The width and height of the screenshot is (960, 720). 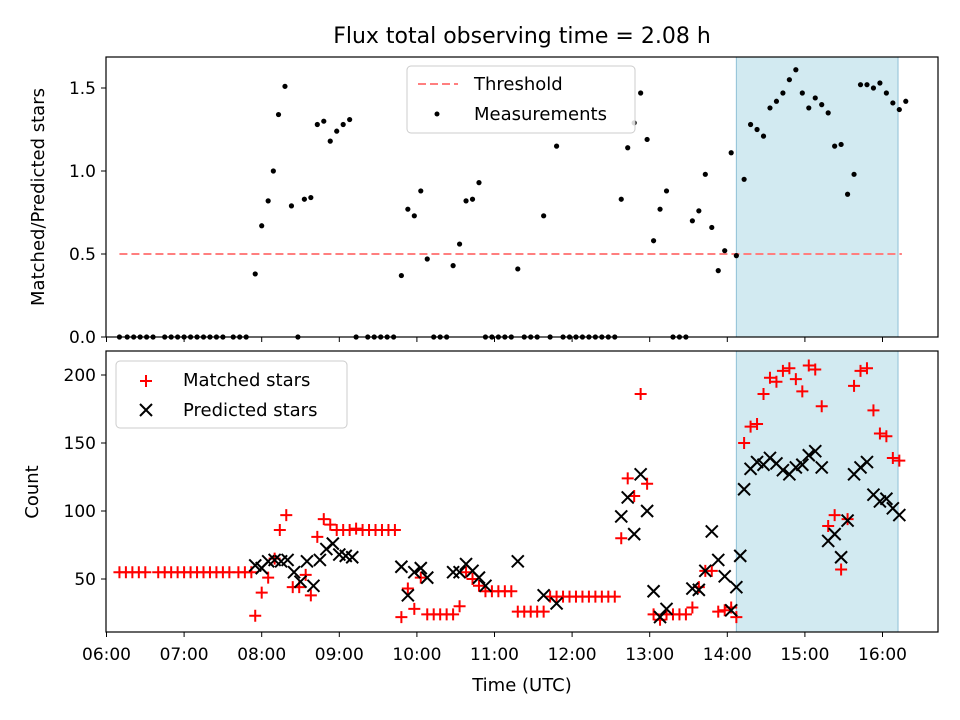 I want to click on threshold-legend-label: Threshold, so click(x=518, y=84).